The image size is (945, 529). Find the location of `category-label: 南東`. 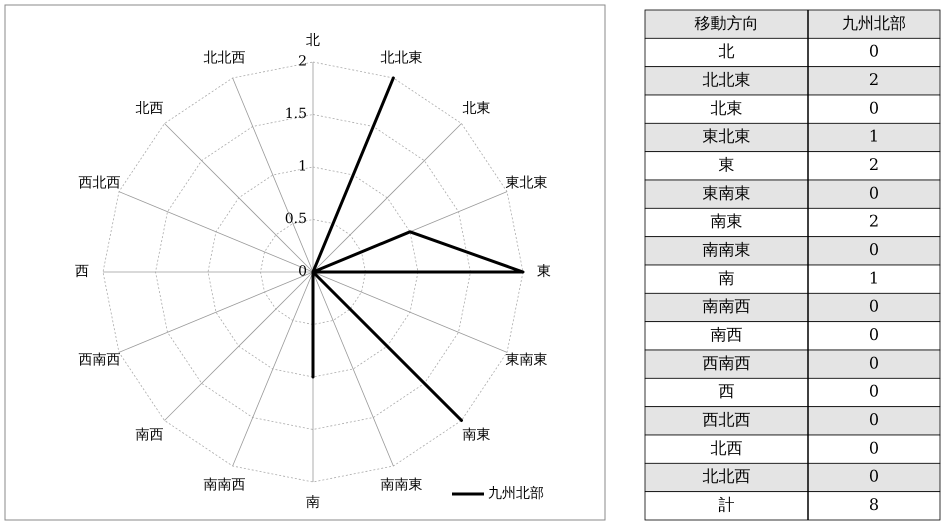

category-label: 南東 is located at coordinates (726, 221).